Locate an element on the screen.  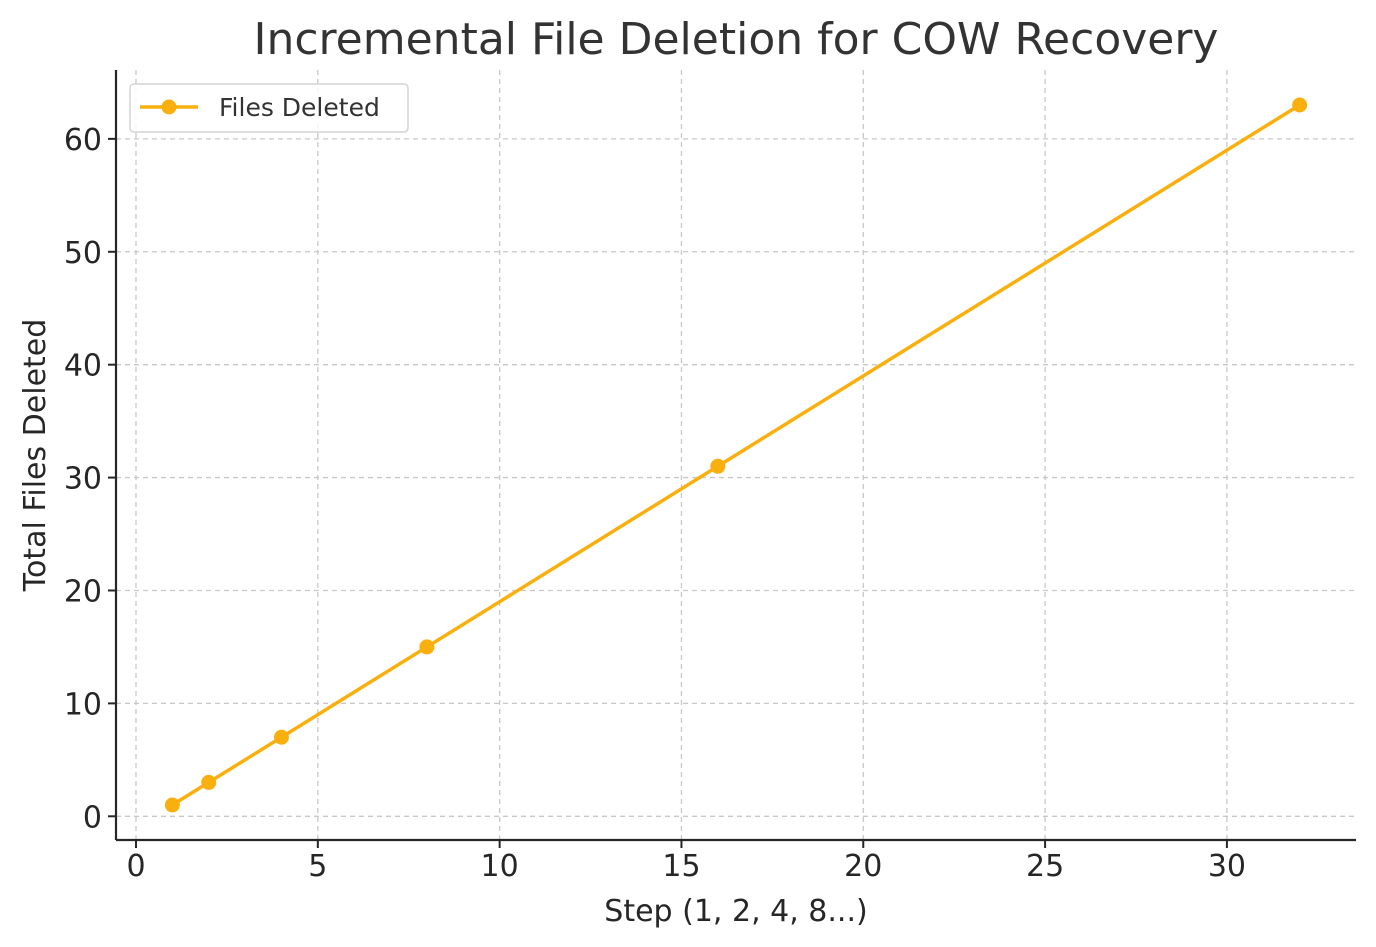
y-tick-label: 40 is located at coordinates (83, 366).